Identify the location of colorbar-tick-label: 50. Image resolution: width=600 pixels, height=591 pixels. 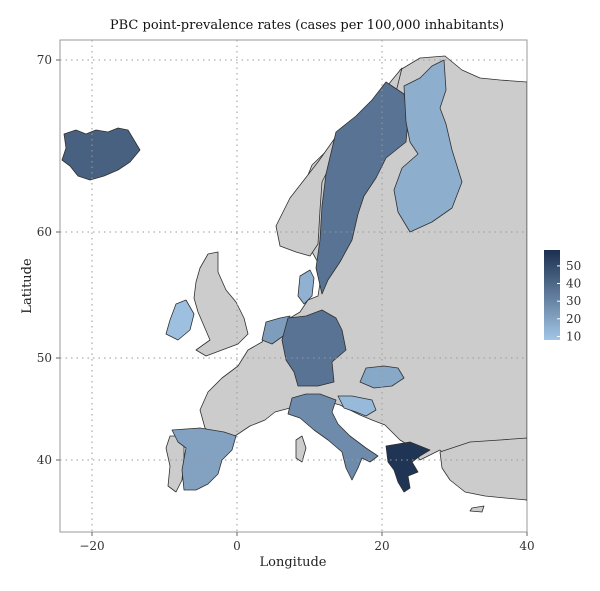
(573, 266).